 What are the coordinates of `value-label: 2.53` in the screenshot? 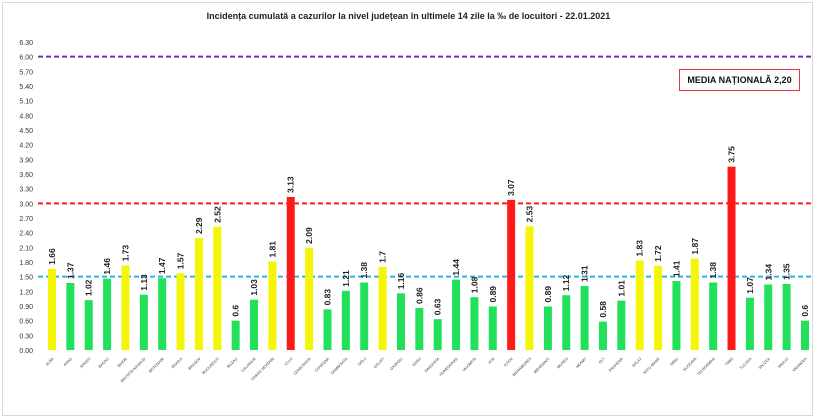 It's located at (530, 213).